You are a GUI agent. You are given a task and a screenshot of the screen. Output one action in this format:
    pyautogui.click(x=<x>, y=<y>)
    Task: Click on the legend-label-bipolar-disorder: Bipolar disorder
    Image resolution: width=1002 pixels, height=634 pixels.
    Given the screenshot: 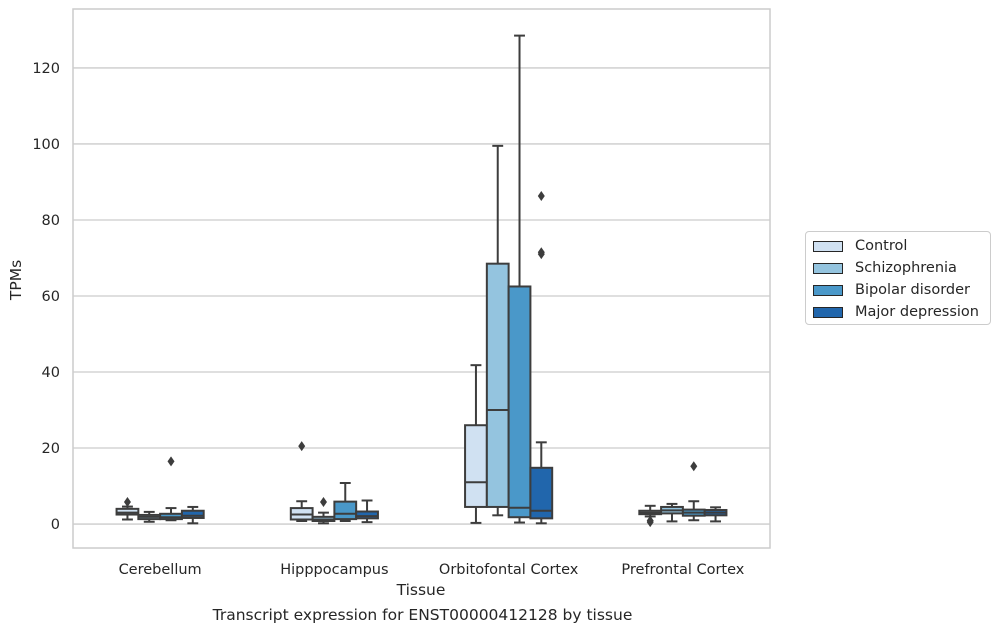 What is the action you would take?
    pyautogui.click(x=912, y=290)
    